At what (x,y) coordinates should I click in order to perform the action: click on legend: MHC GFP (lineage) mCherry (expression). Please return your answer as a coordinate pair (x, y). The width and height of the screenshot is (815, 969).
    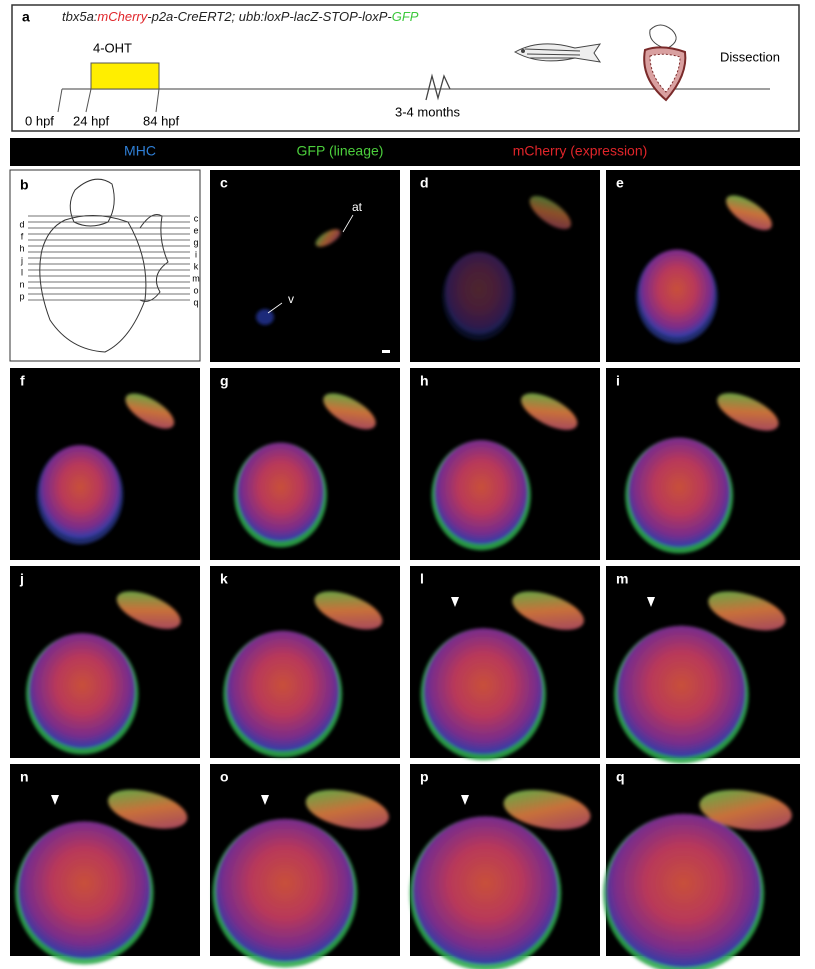
    Looking at the image, I should click on (385, 151).